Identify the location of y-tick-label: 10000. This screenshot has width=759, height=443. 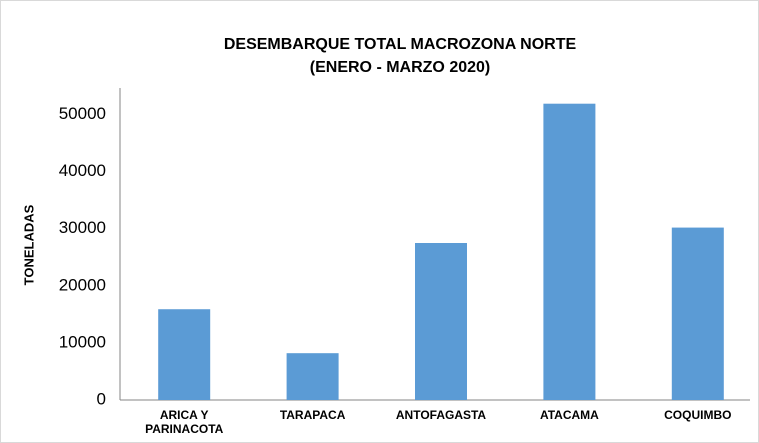
(82, 341).